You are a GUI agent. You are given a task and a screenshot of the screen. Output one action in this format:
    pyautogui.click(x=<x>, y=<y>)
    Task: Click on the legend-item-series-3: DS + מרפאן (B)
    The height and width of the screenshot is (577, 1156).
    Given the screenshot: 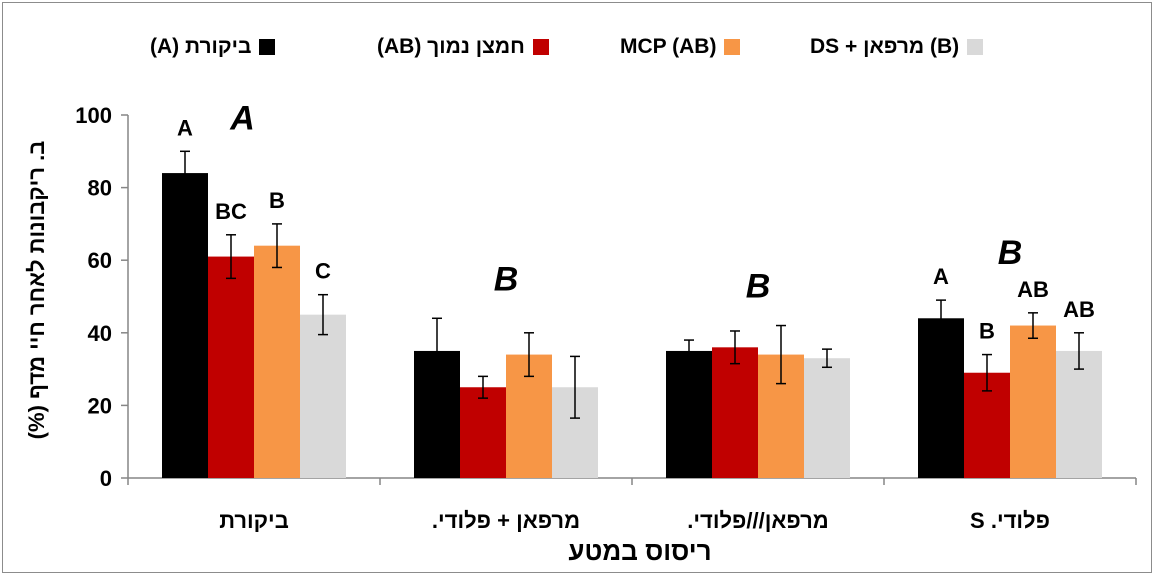 What is the action you would take?
    pyautogui.click(x=897, y=47)
    